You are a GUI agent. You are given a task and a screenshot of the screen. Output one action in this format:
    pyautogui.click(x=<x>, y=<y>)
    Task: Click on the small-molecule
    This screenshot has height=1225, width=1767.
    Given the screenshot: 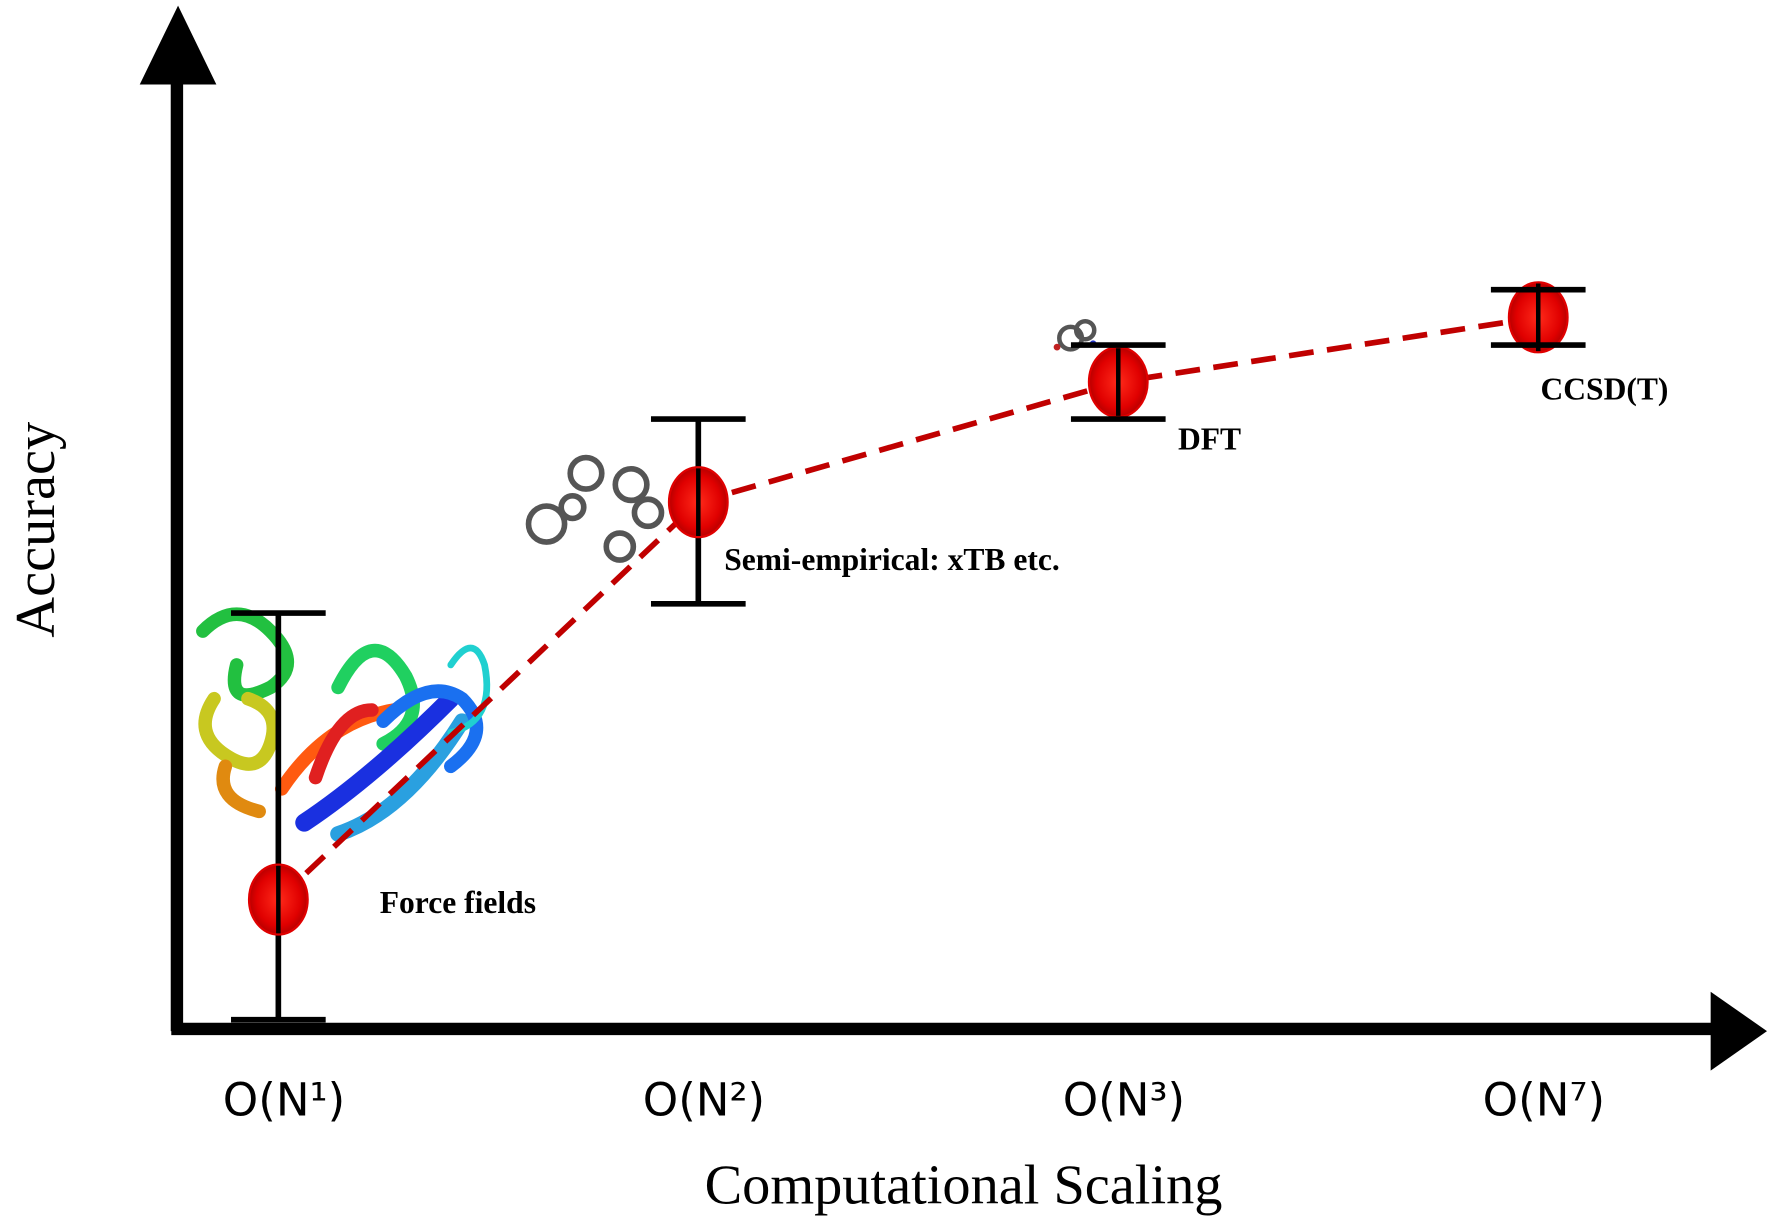 What is the action you would take?
    pyautogui.click(x=1075, y=335)
    